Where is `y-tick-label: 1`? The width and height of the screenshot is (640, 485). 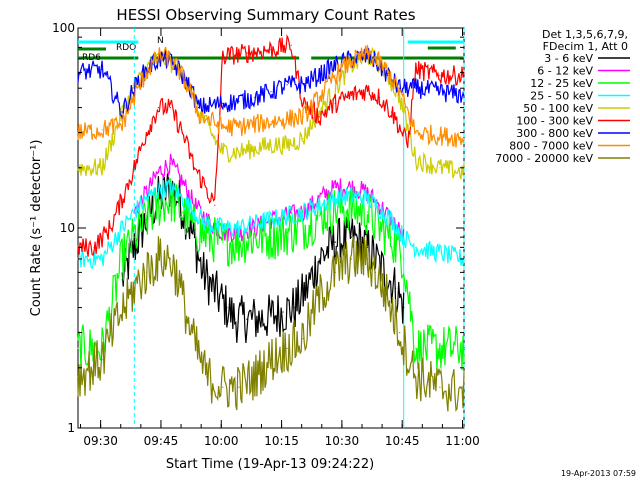 y-tick-label: 1 is located at coordinates (71, 428).